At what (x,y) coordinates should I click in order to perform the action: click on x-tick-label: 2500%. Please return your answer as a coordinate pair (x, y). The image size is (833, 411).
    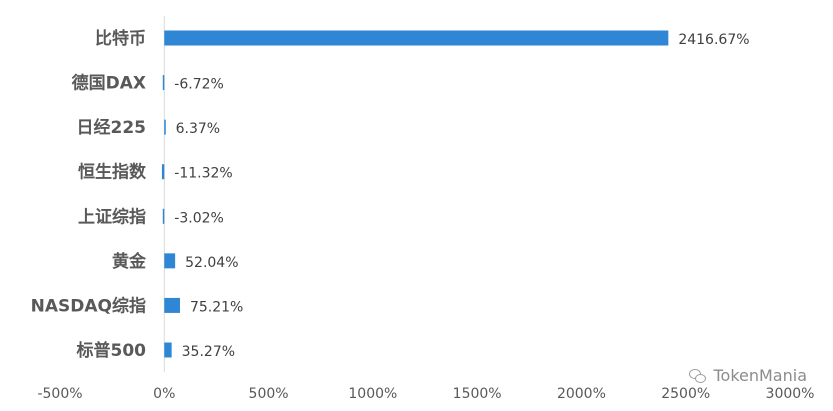
    Looking at the image, I should click on (685, 394).